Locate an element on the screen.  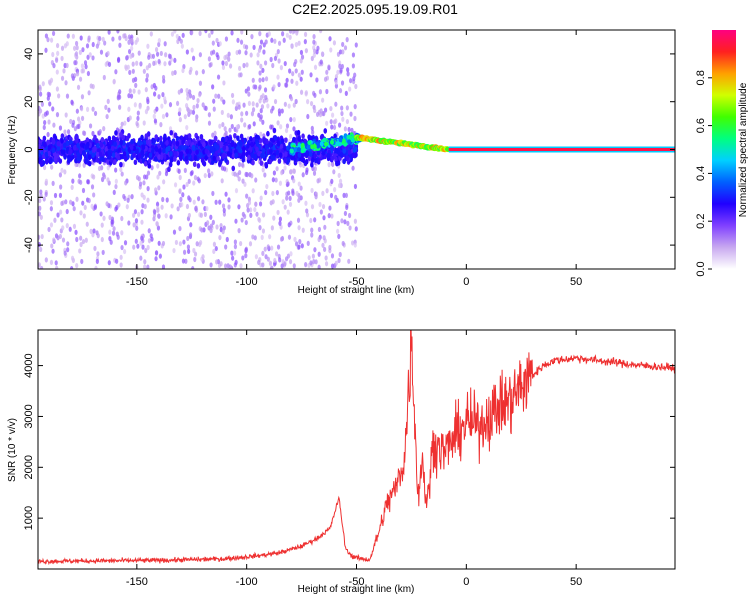
snr-x-tick-label: 50 is located at coordinates (576, 582).